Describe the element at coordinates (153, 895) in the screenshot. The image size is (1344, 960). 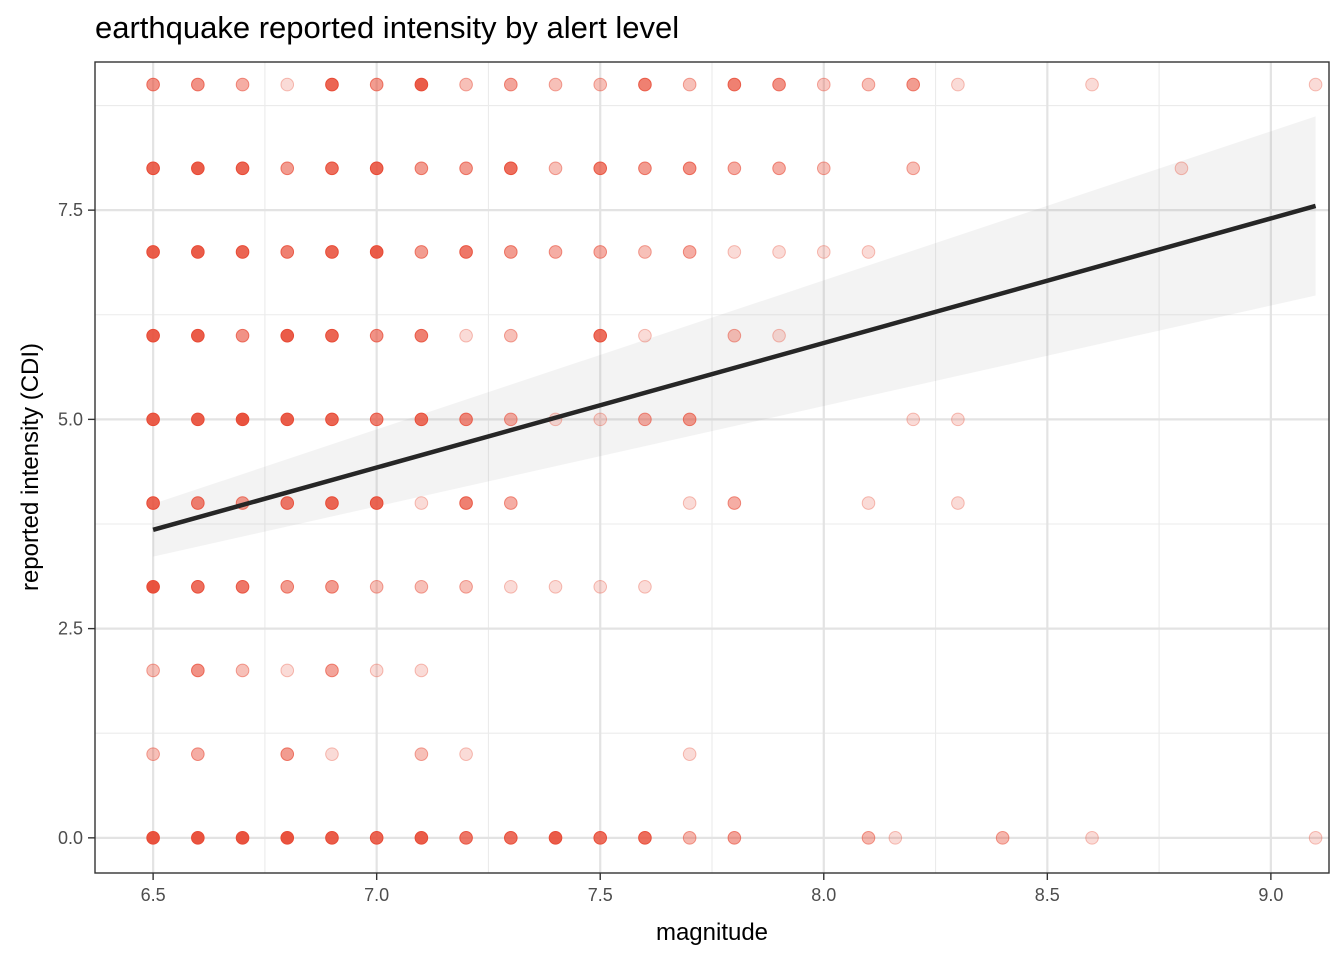
I see `x-tick-label: 6.5` at that location.